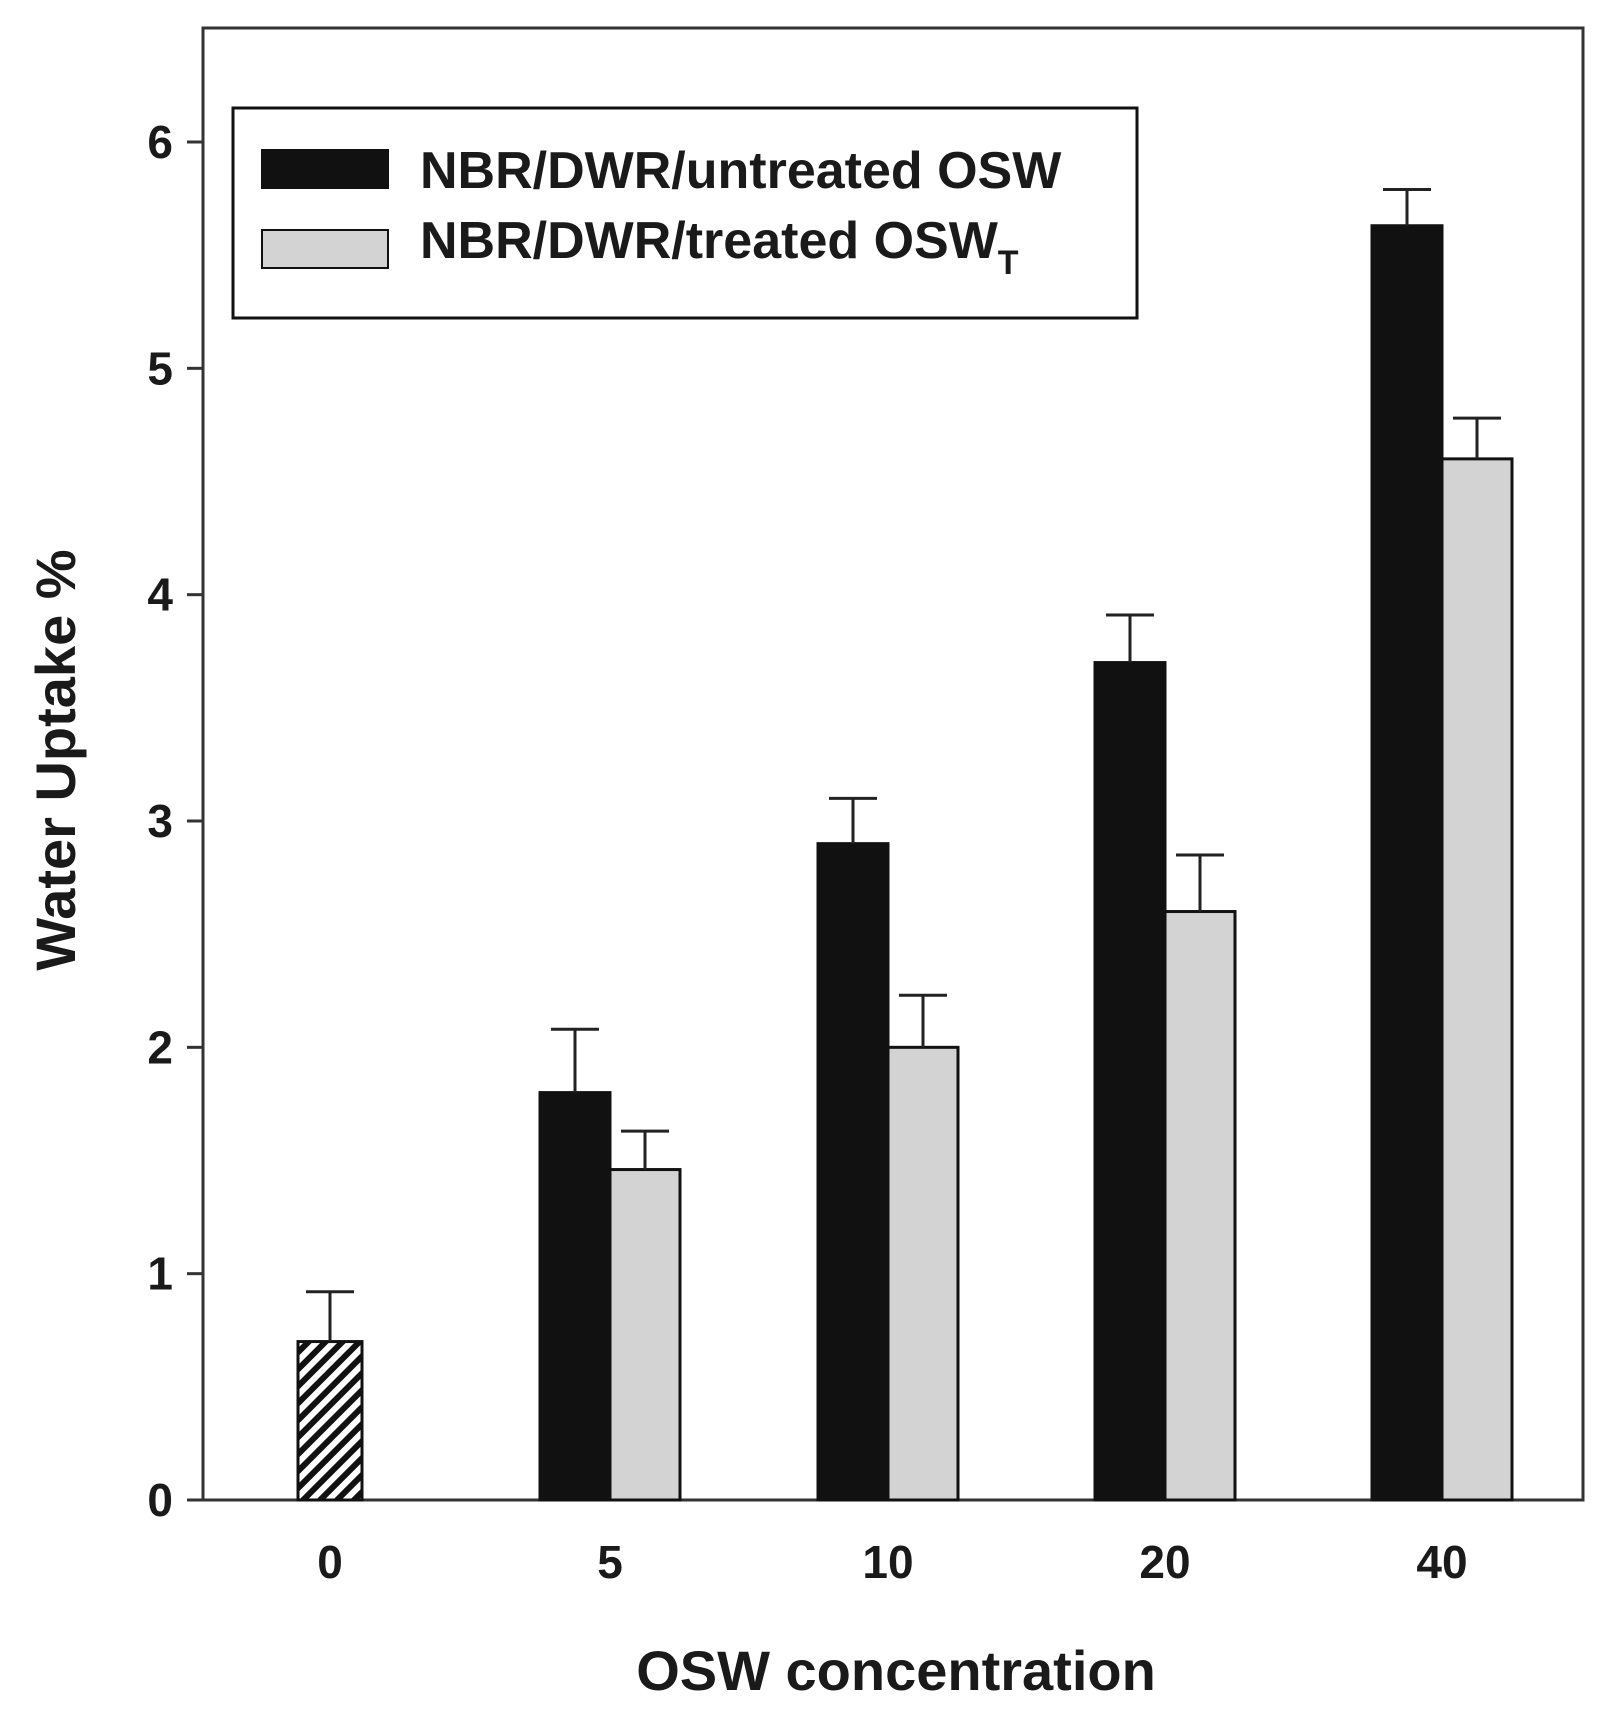 The image size is (1608, 1727). Describe the element at coordinates (887, 1562) in the screenshot. I see `x-tick-label-10: 10` at that location.